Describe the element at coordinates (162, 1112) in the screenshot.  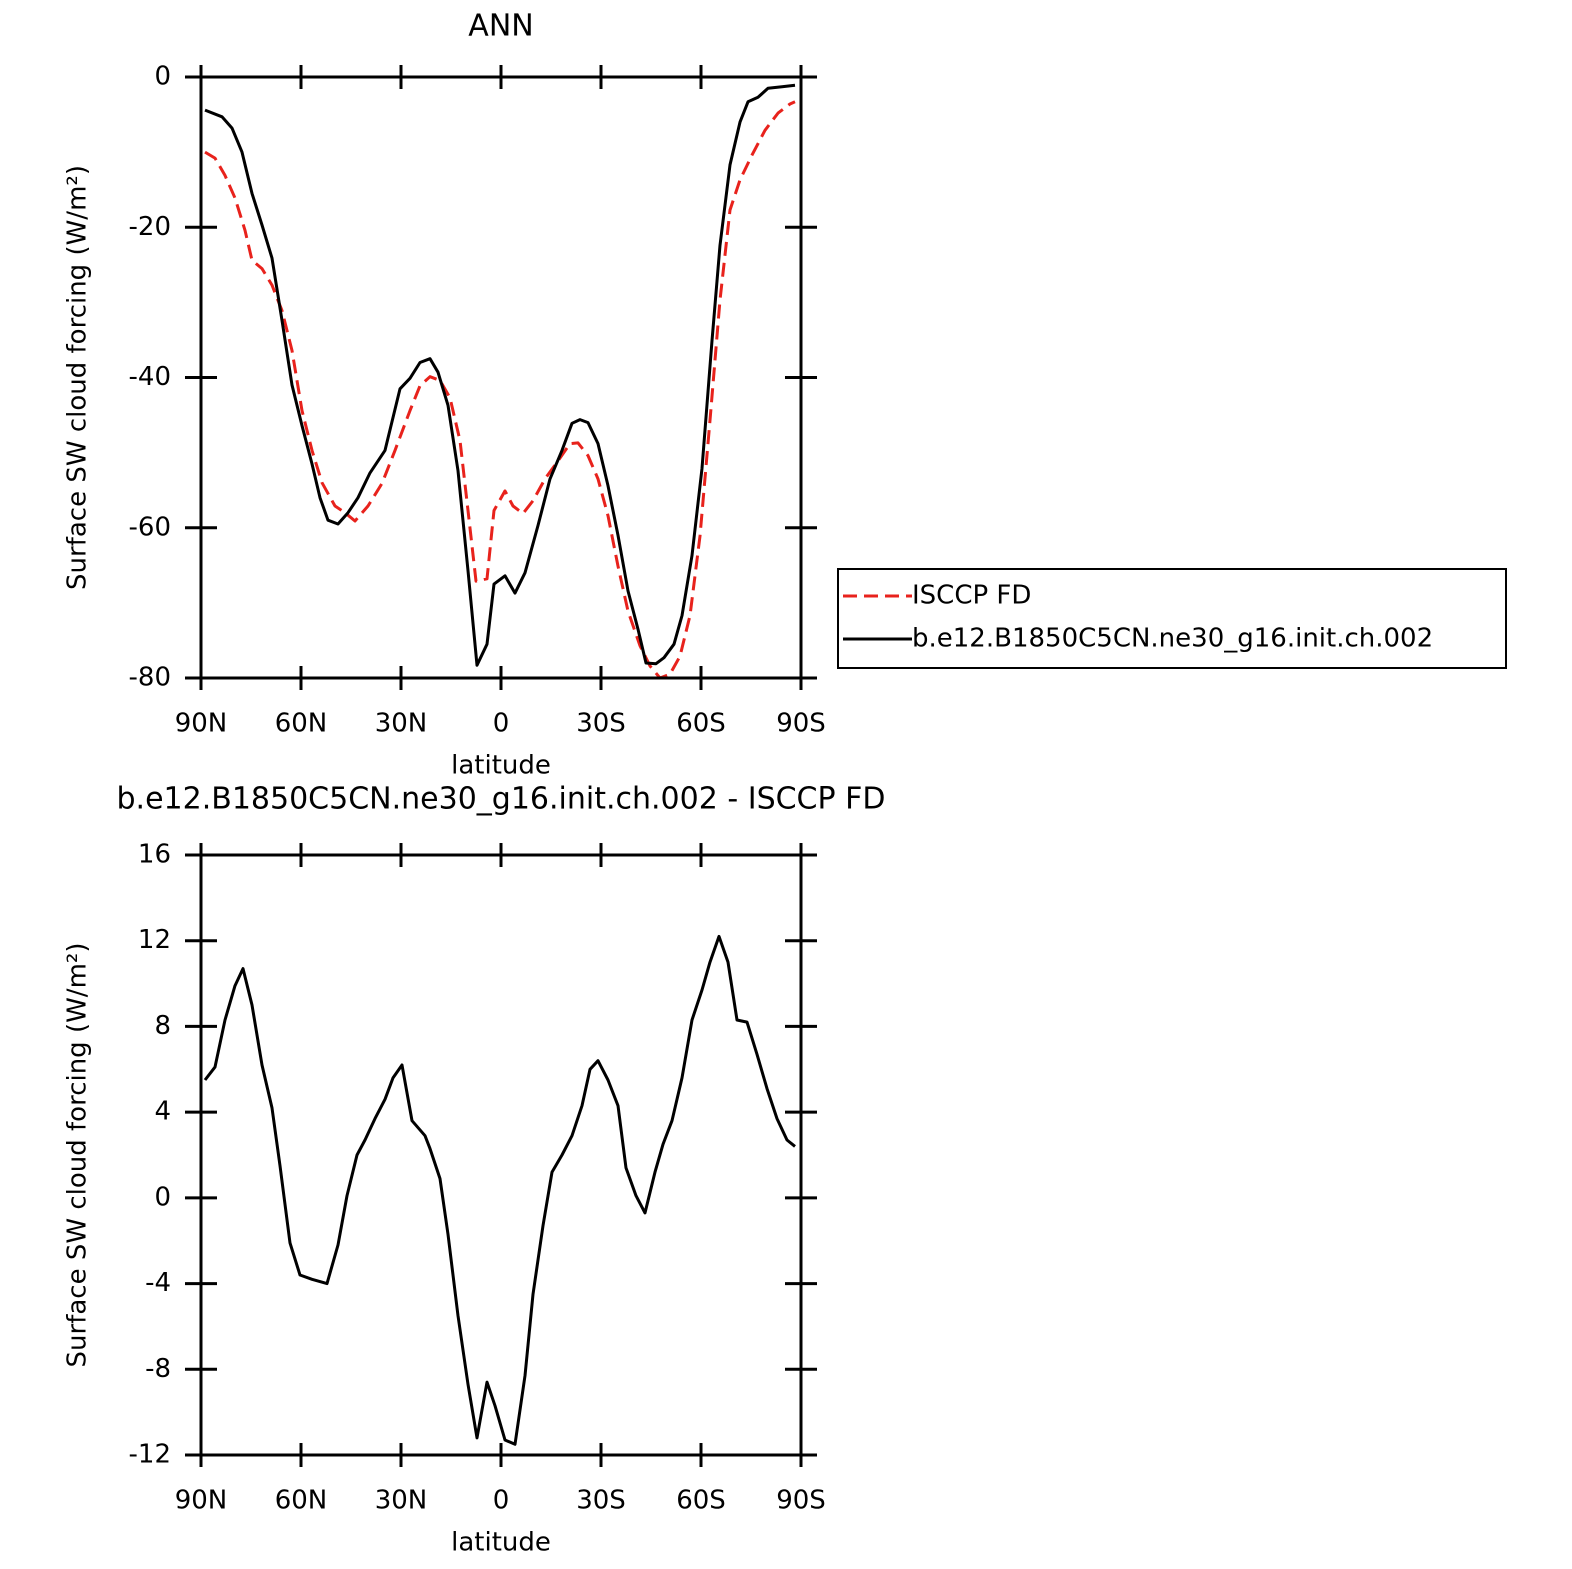
I see `y-tick-label: 4` at that location.